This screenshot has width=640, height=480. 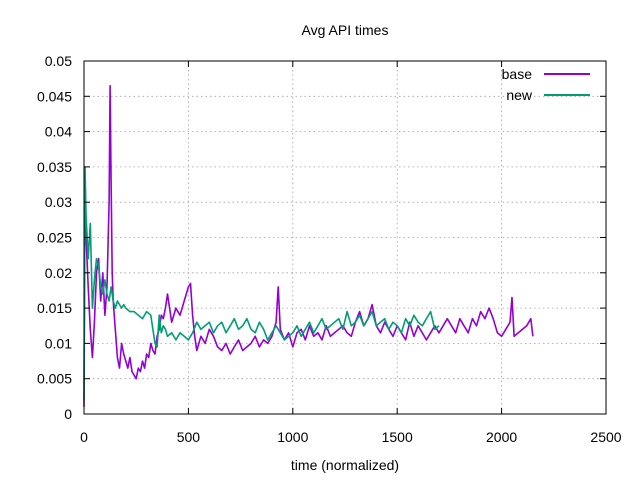 What do you see at coordinates (517, 74) in the screenshot?
I see `legend-label-base: base` at bounding box center [517, 74].